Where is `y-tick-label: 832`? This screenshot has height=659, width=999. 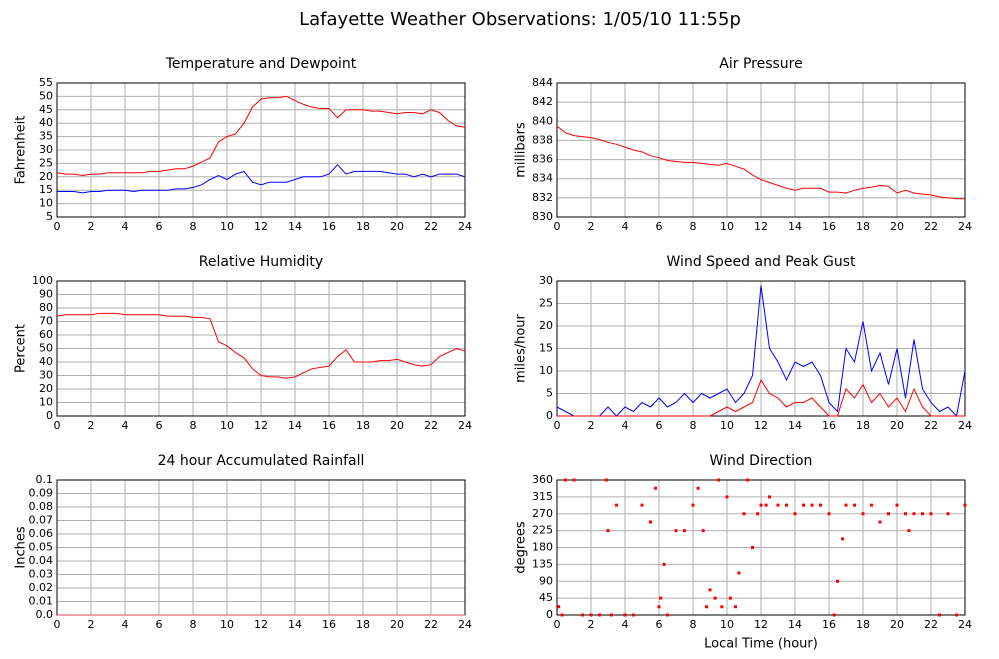 y-tick-label: 832 is located at coordinates (542, 197).